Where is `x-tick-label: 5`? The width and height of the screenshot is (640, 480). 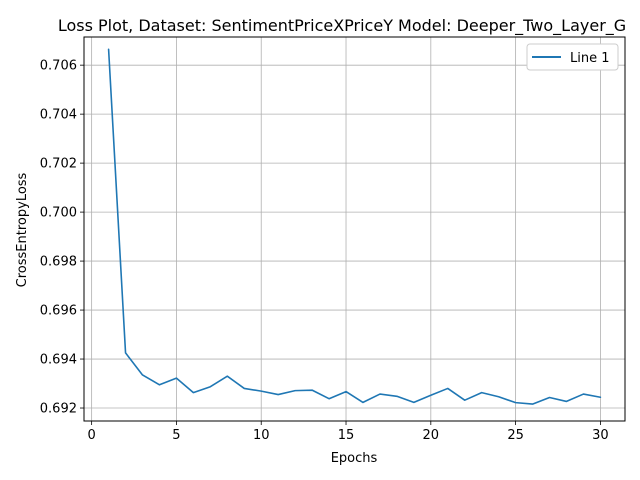
x-tick-label: 5 is located at coordinates (176, 435).